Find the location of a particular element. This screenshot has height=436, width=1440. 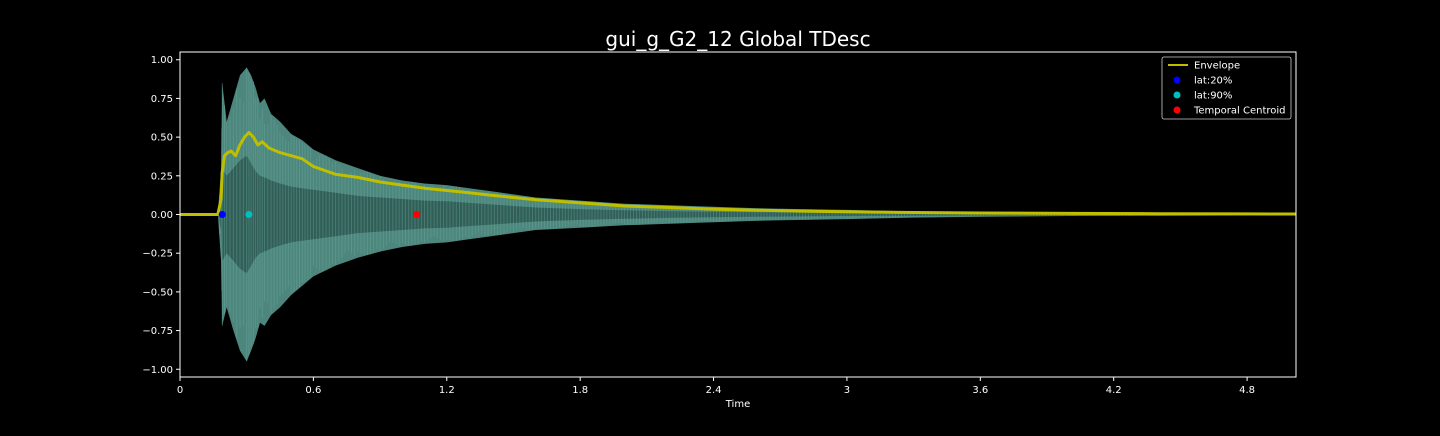

legend-label: lat:20% is located at coordinates (1213, 81).